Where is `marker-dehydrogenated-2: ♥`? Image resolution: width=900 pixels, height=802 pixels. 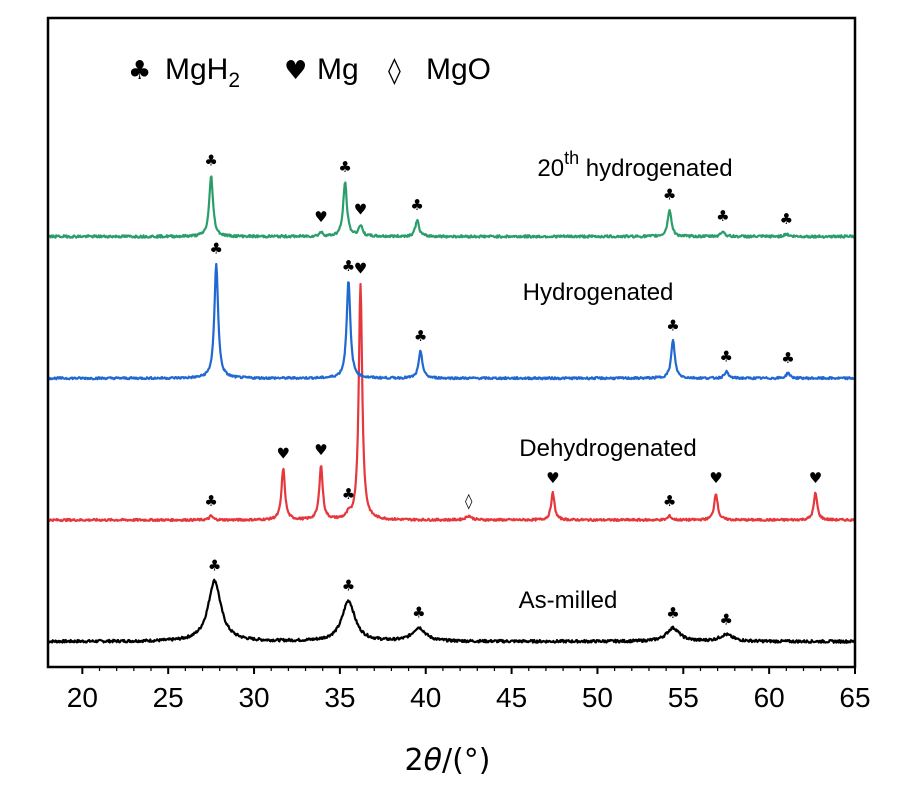
marker-dehydrogenated-2: ♥ is located at coordinates (320, 450).